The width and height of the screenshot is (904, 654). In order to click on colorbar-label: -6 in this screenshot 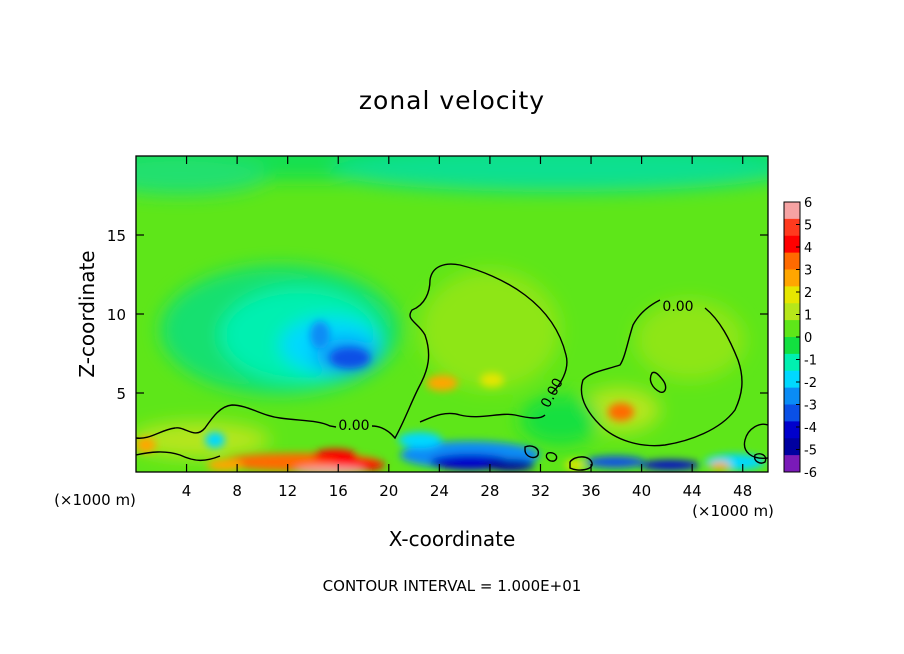, I will do `click(810, 473)`.